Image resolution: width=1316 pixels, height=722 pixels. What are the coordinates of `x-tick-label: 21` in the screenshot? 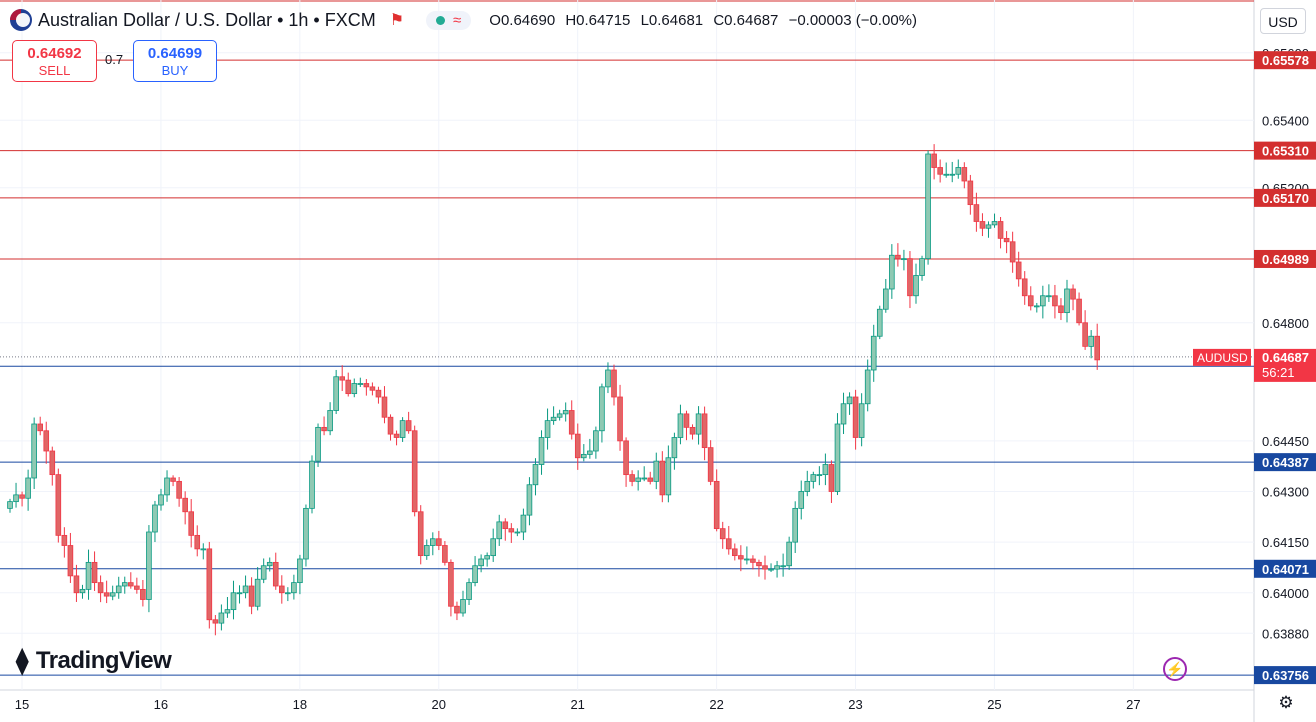 It's located at (577, 704).